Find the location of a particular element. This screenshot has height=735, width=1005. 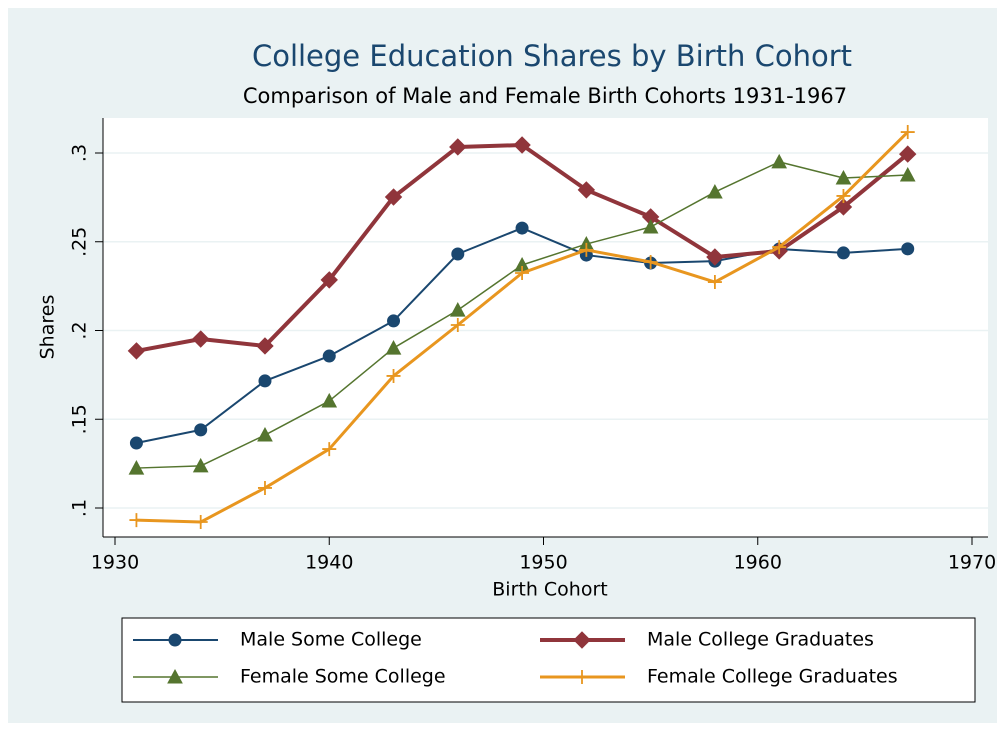

y-axis-title: Shares is located at coordinates (48, 327).